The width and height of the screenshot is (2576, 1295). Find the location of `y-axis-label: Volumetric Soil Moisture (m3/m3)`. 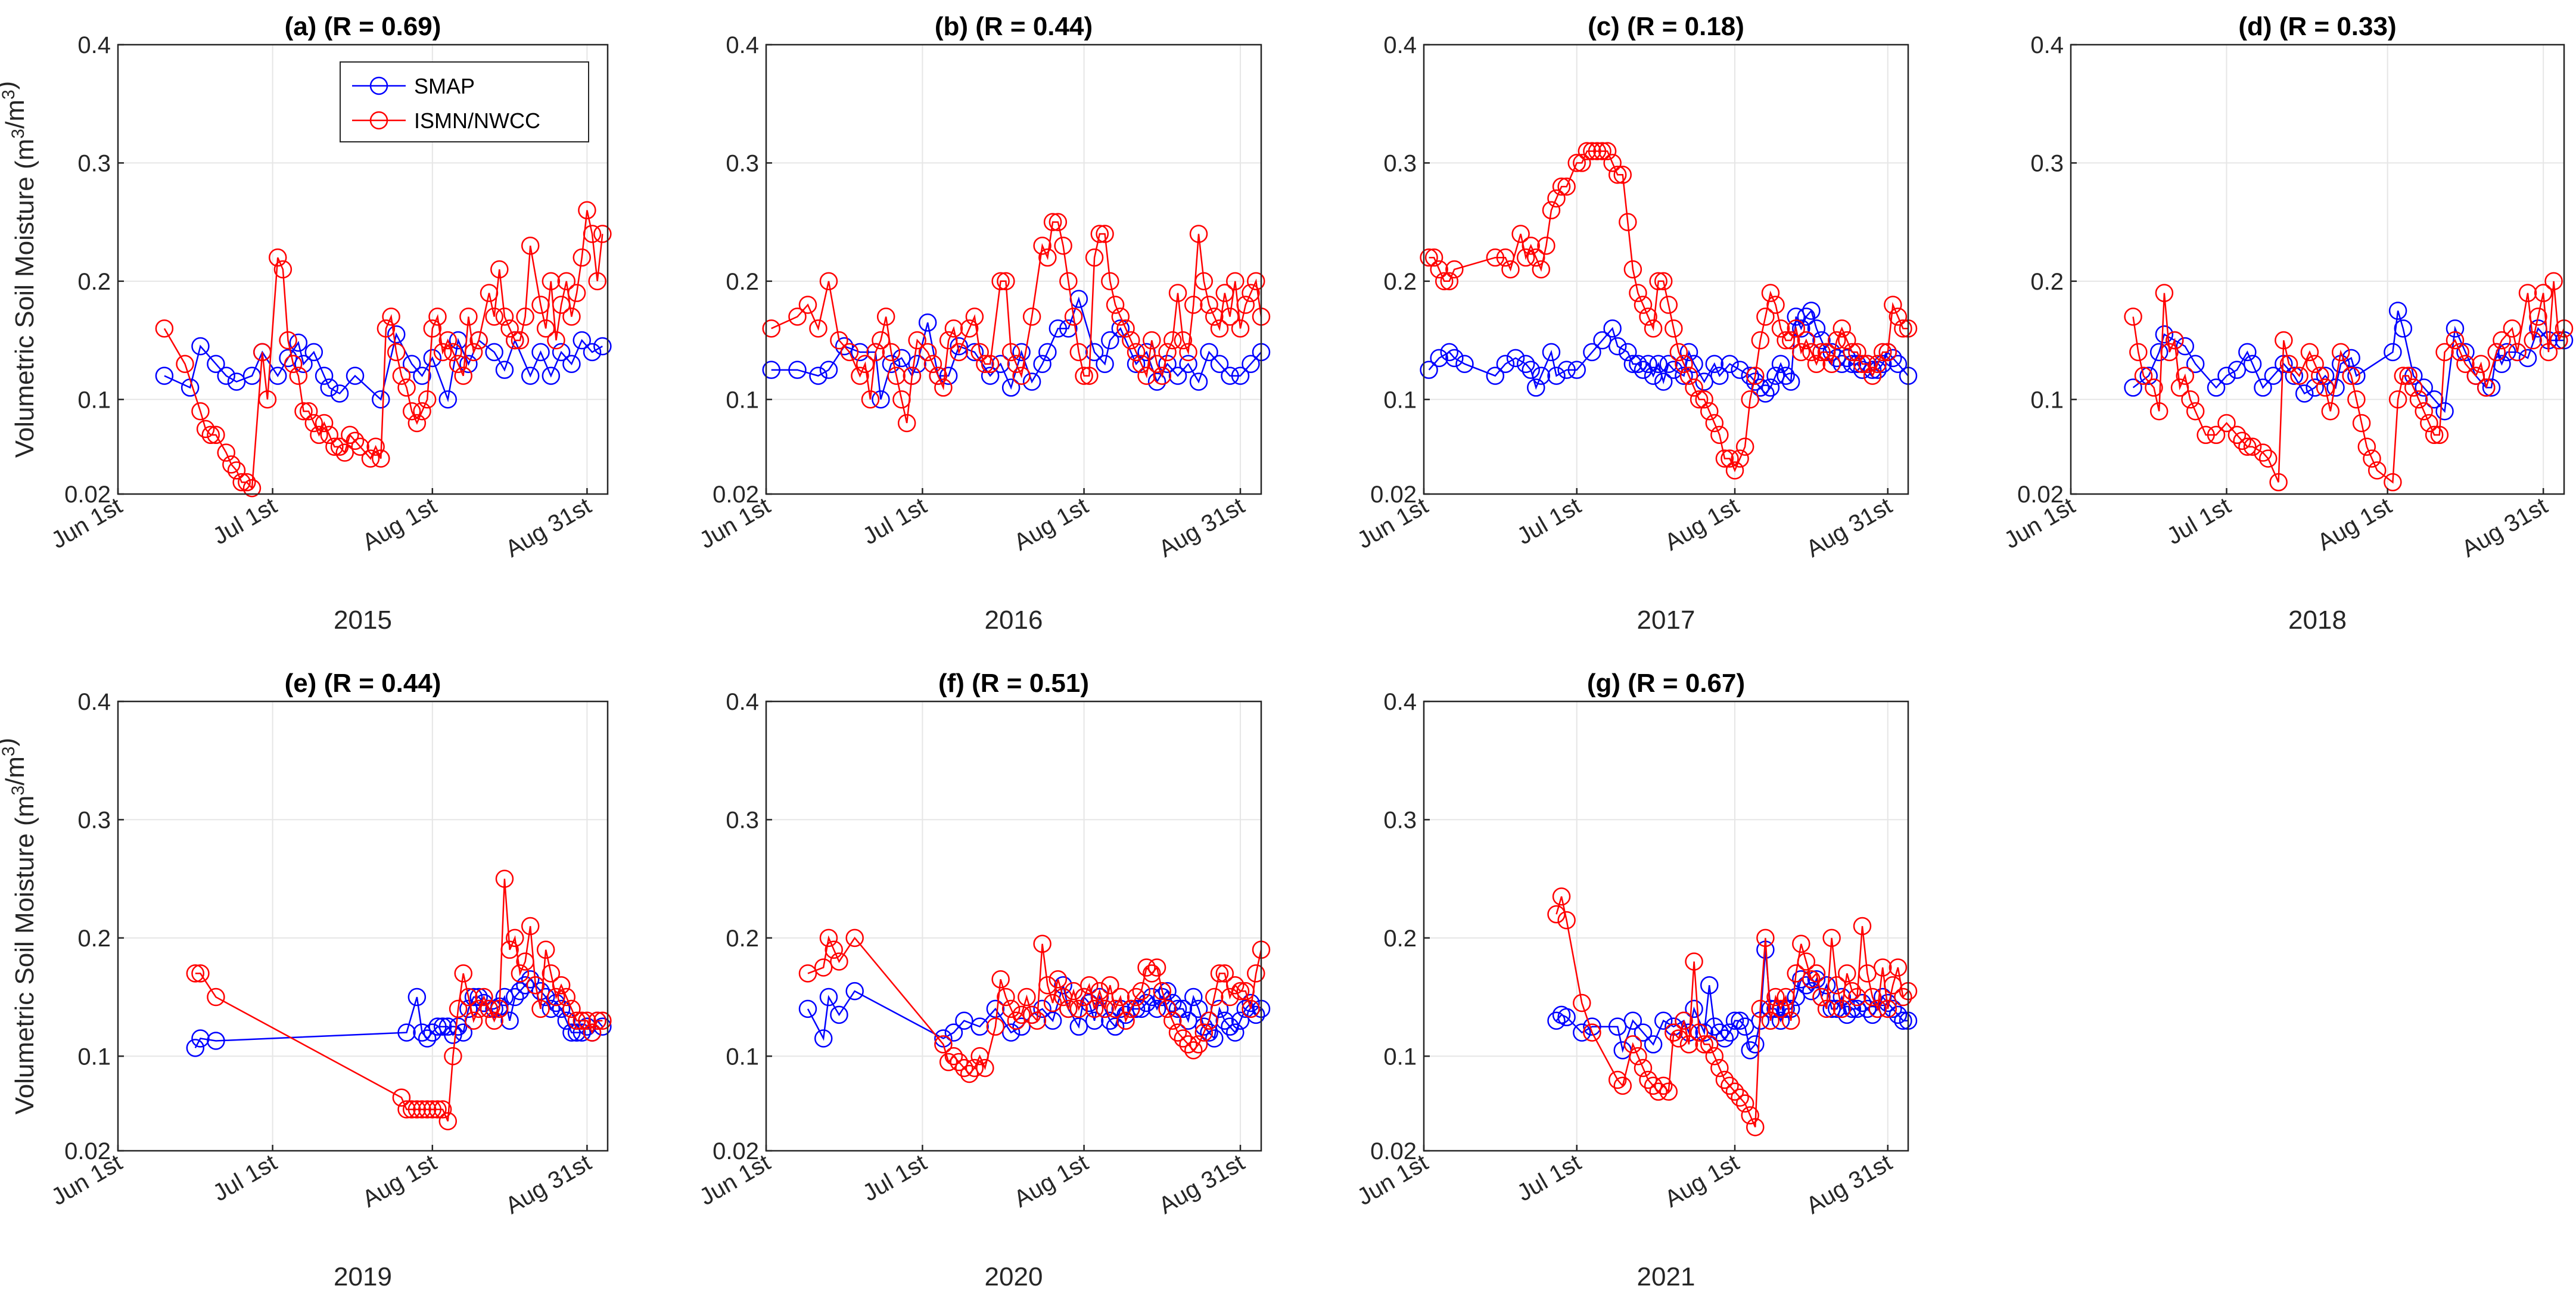

y-axis-label: Volumetric Soil Moisture (m3/m3) is located at coordinates (19, 269).